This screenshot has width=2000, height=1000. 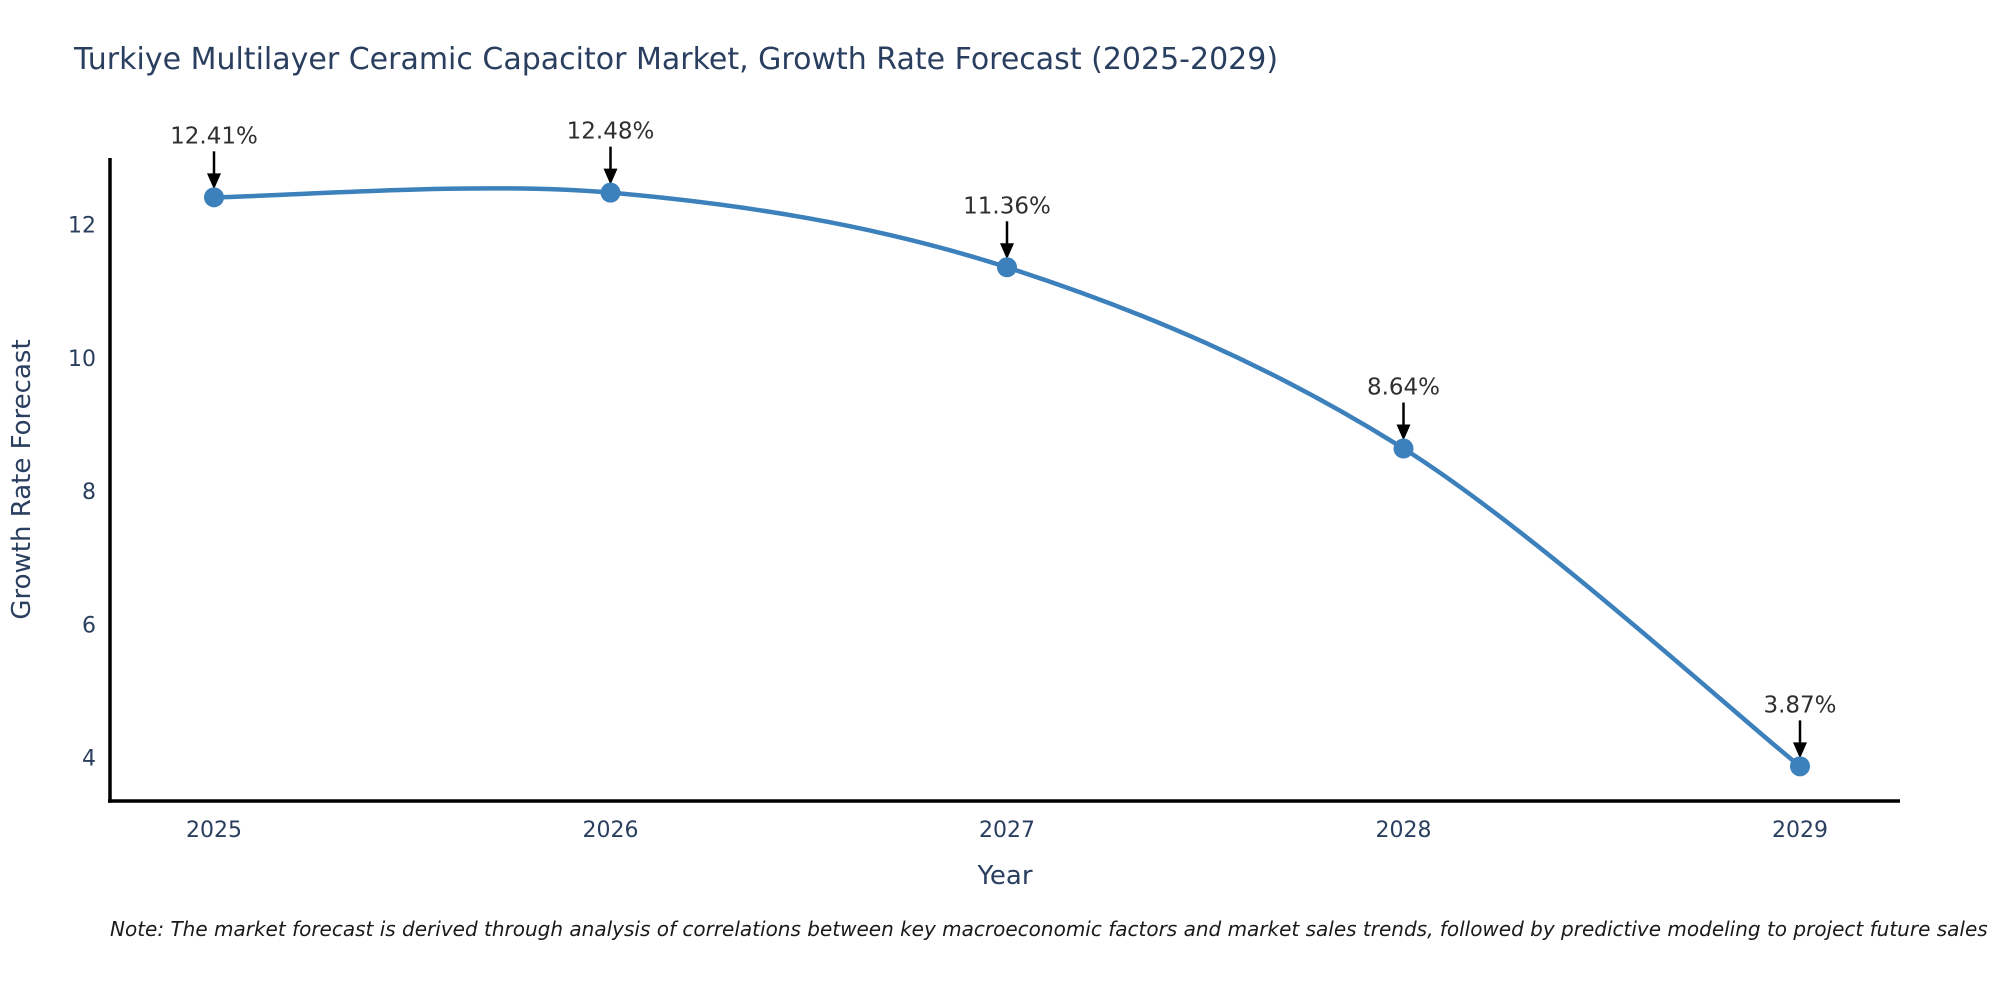 I want to click on point-value-label: 11.36%, so click(x=1007, y=206).